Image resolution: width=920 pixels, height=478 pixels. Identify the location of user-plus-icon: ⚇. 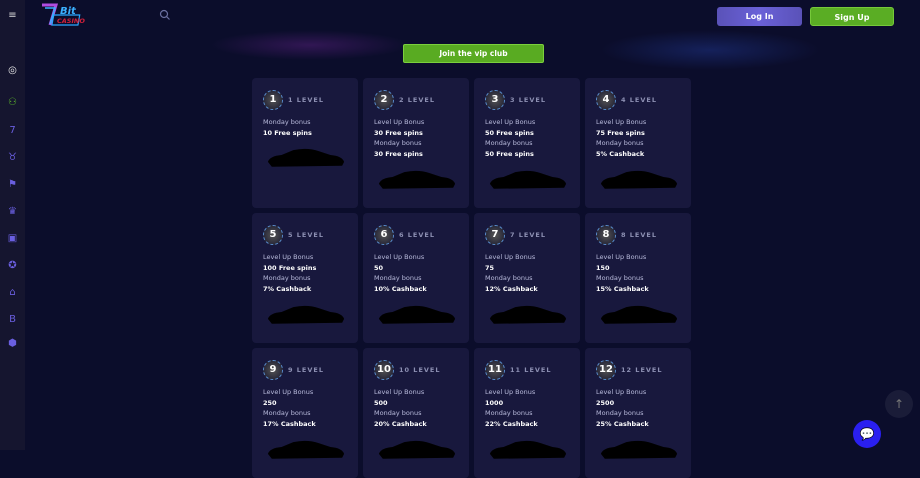
(12, 102).